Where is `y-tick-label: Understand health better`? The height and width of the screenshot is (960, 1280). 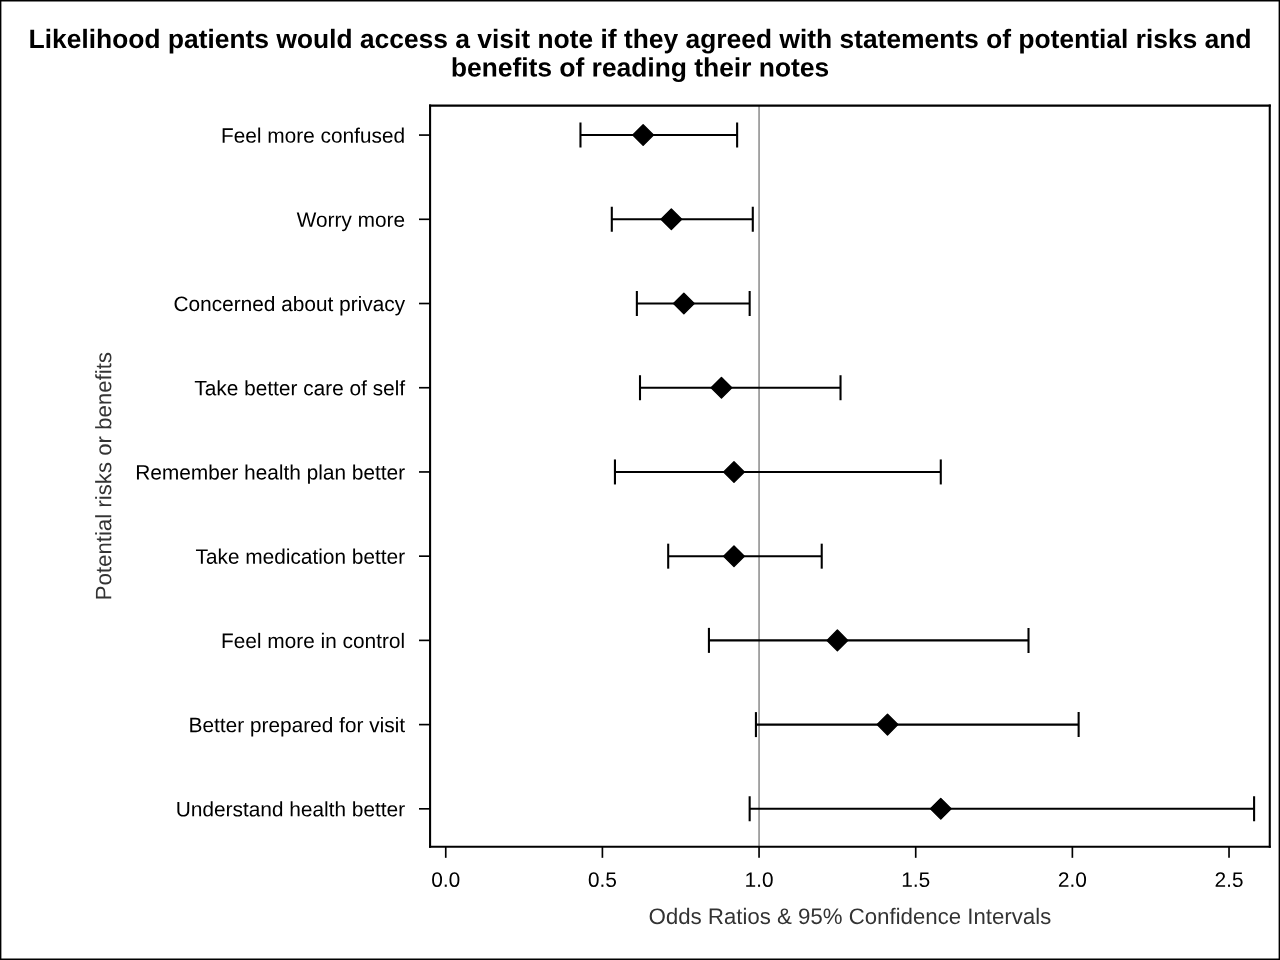 y-tick-label: Understand health better is located at coordinates (291, 809).